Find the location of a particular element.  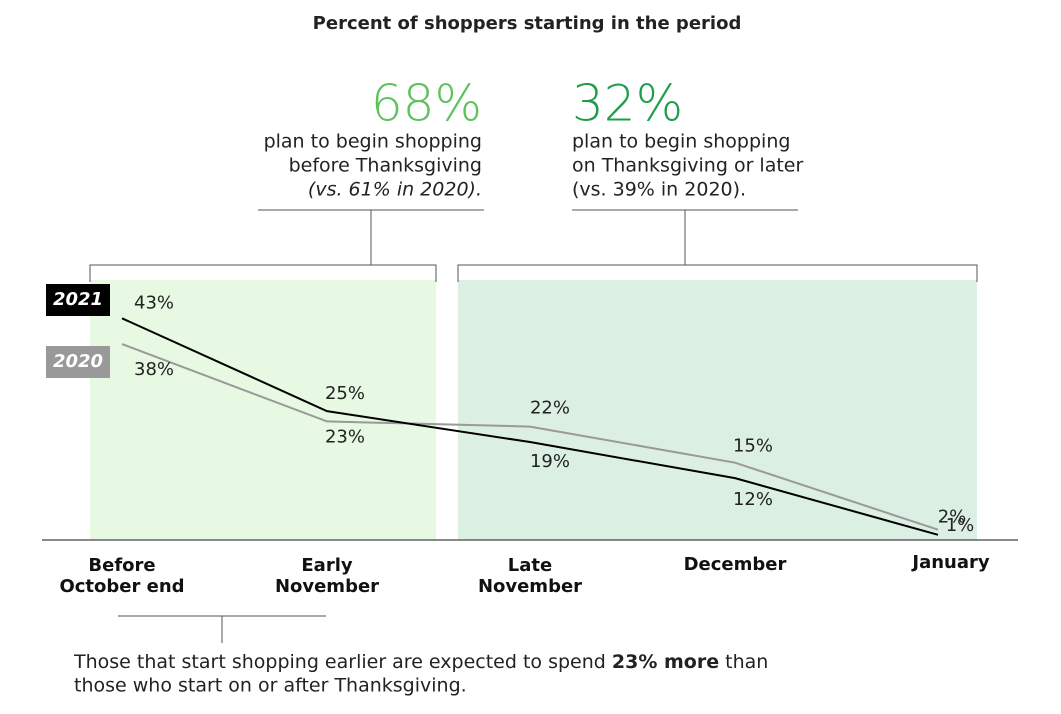

data-label: 1% is located at coordinates (960, 525).